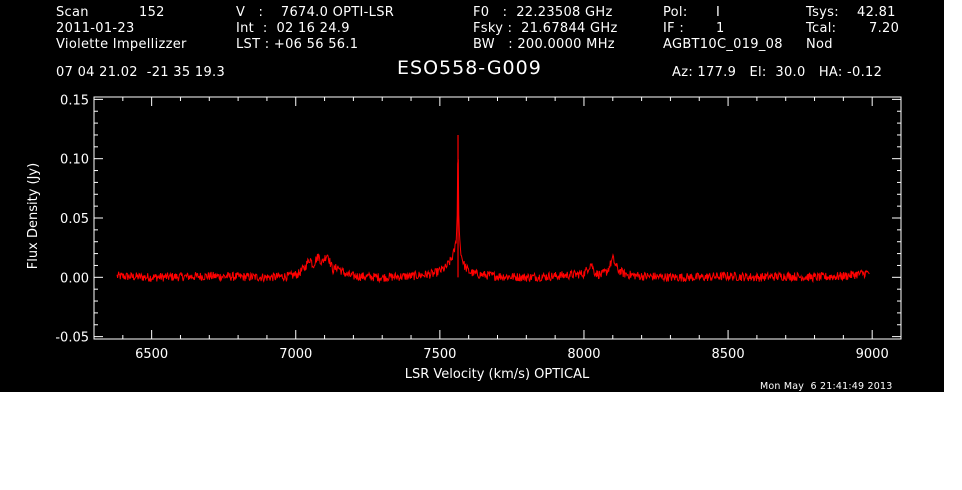  What do you see at coordinates (675, 12) in the screenshot?
I see `polarization-label: Pol:` at bounding box center [675, 12].